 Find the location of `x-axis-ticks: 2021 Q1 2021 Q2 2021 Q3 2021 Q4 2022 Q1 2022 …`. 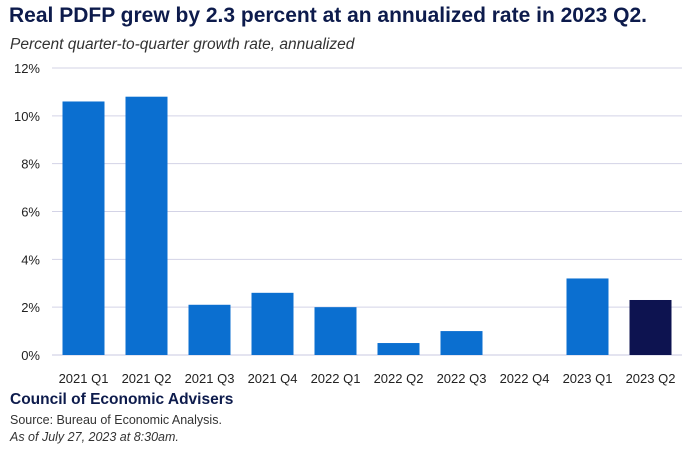

x-axis-ticks: 2021 Q1 2021 Q2 2021 Q3 2021 Q4 2022 Q1 2022 … is located at coordinates (367, 378).